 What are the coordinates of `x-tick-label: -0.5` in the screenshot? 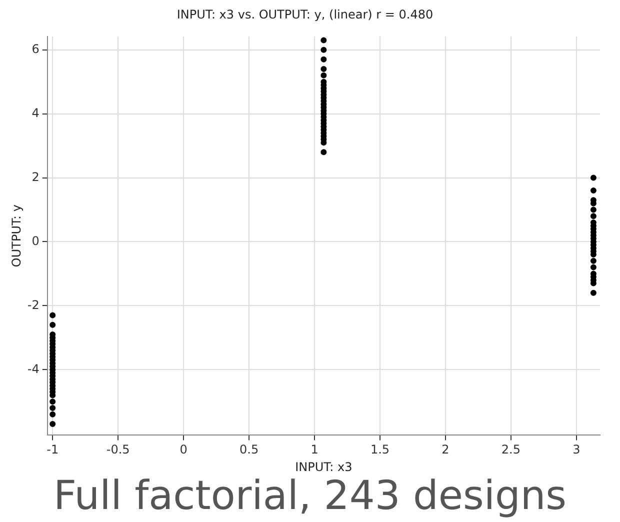 It's located at (118, 449).